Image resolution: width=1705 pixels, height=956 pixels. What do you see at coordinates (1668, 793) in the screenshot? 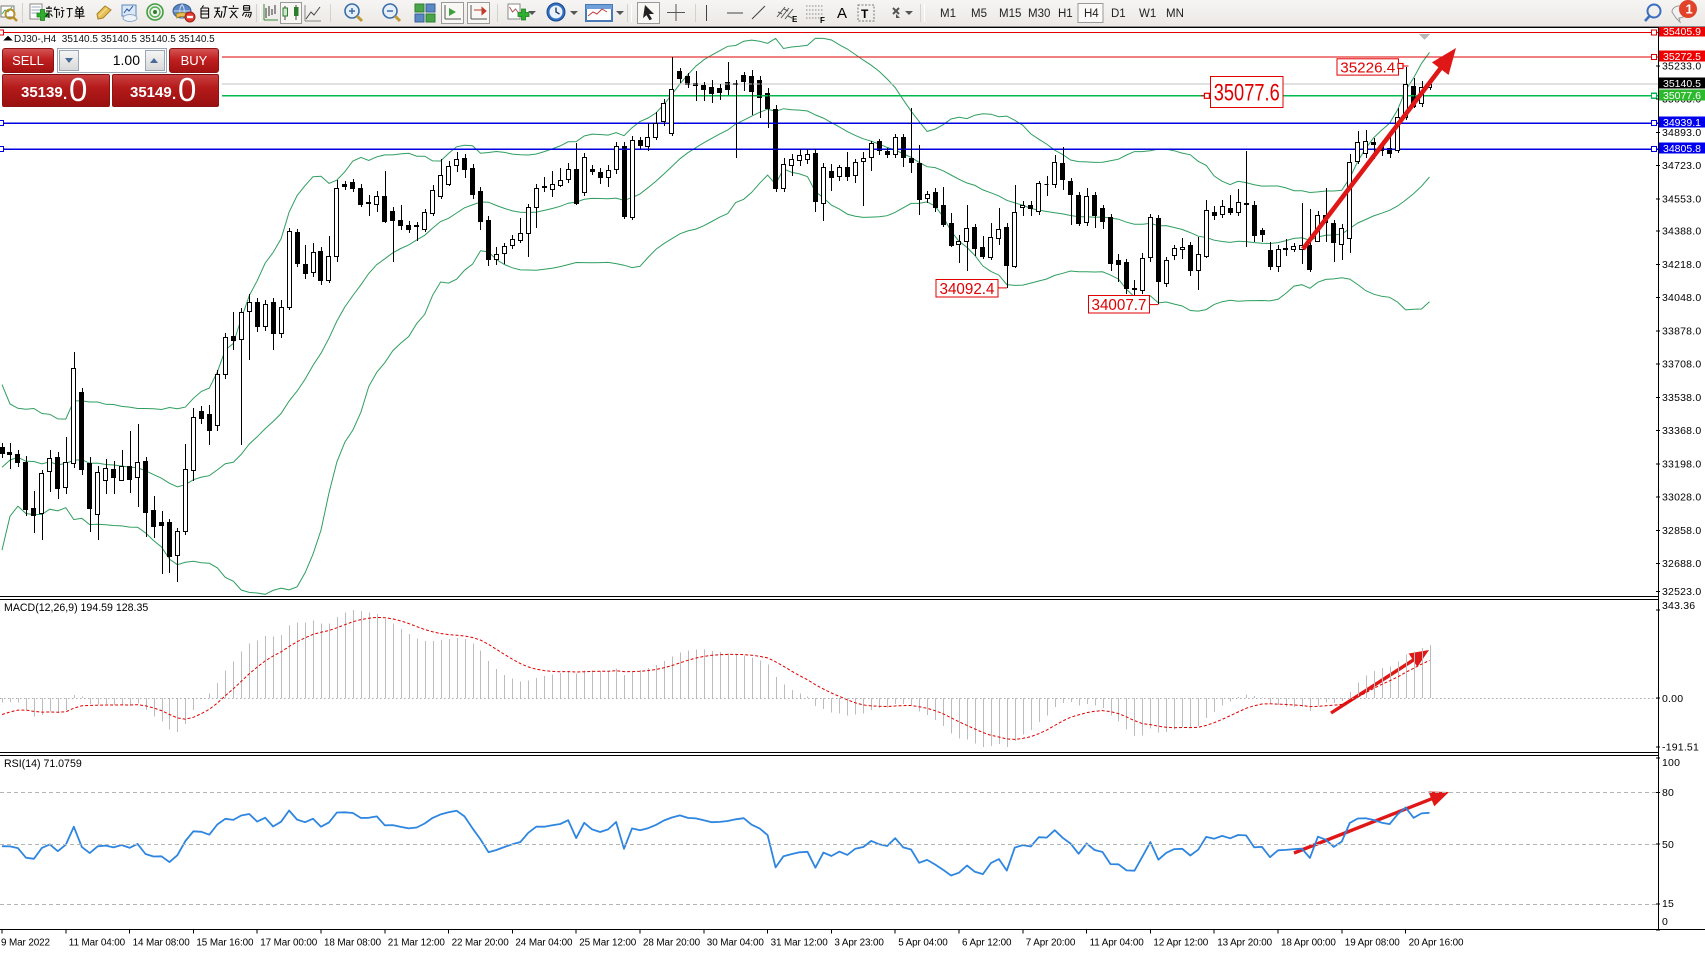
I see `svg-text: 80` at bounding box center [1668, 793].